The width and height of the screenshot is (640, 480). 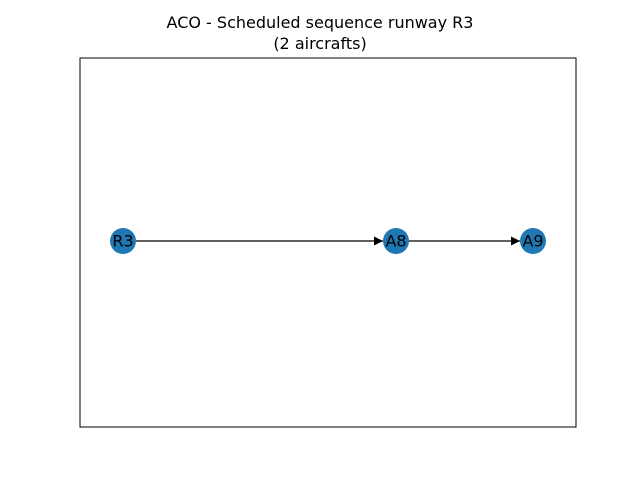 I want to click on node-a8: A8, so click(x=396, y=241).